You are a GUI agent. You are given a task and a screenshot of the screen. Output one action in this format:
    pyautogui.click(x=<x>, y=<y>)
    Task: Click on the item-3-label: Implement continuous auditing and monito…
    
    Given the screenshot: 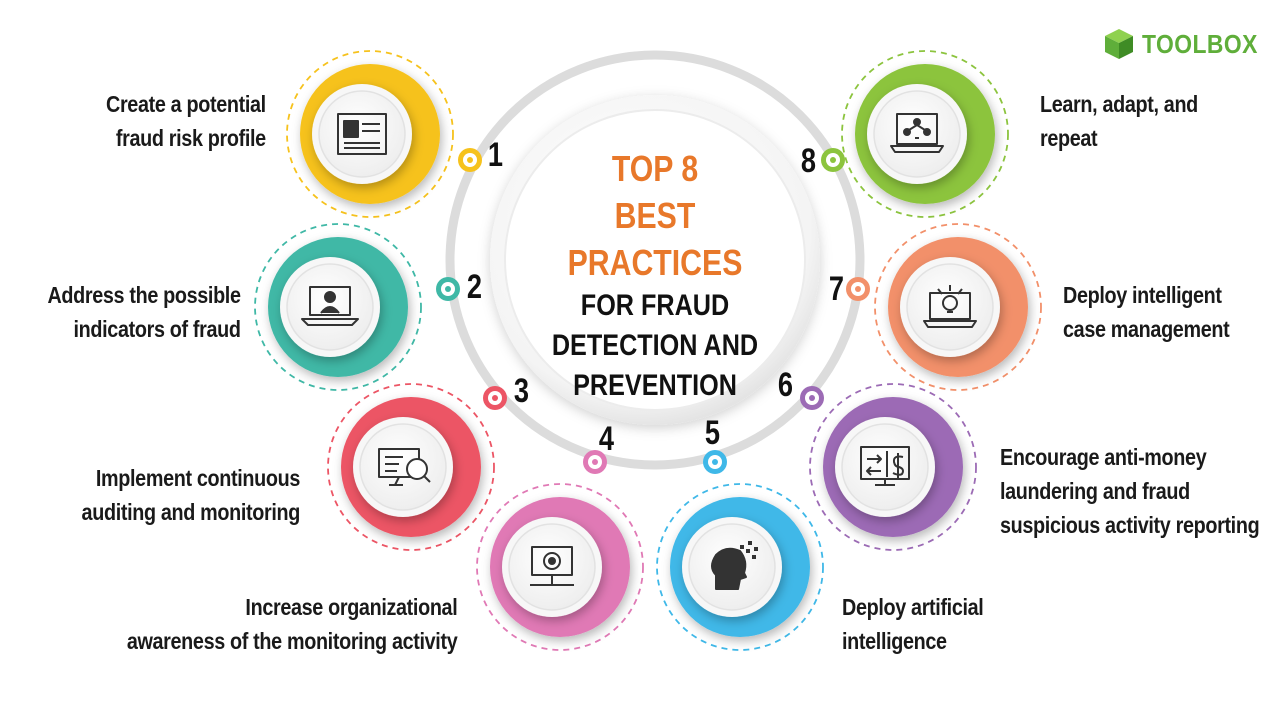 What is the action you would take?
    pyautogui.click(x=191, y=495)
    